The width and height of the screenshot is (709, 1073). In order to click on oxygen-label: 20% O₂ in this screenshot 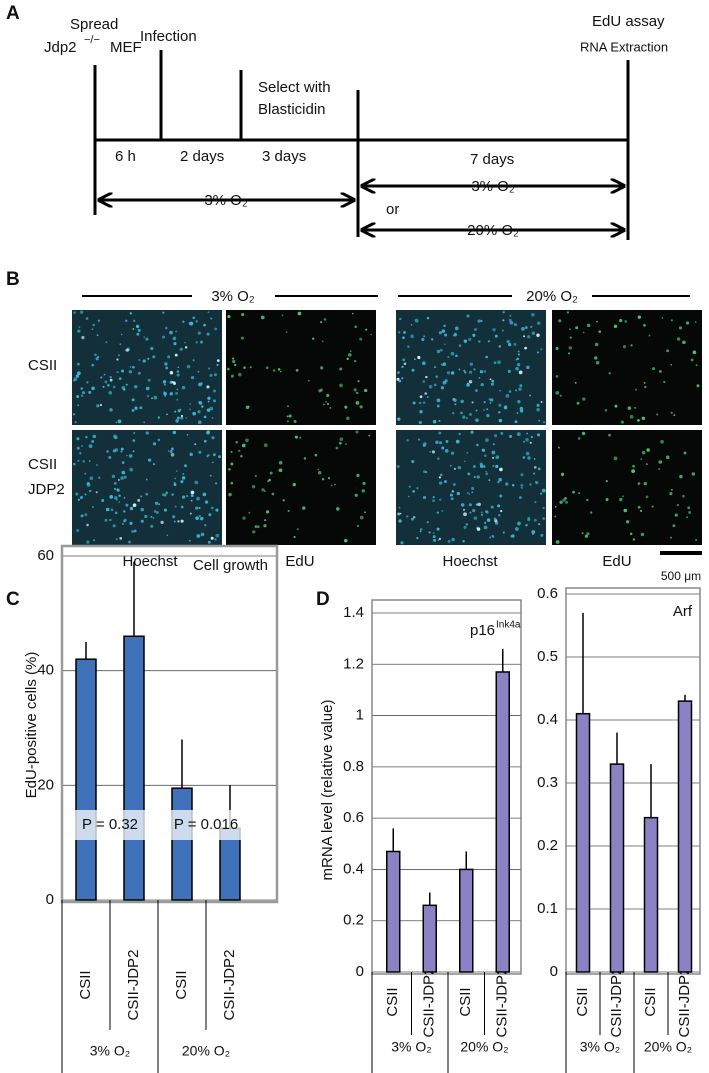, I will do `click(493, 230)`.